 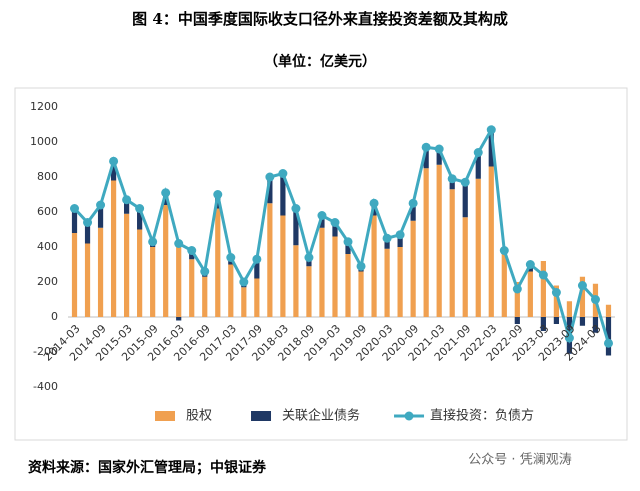 What do you see at coordinates (45, 386) in the screenshot?
I see `y-tick-label: -400` at bounding box center [45, 386].